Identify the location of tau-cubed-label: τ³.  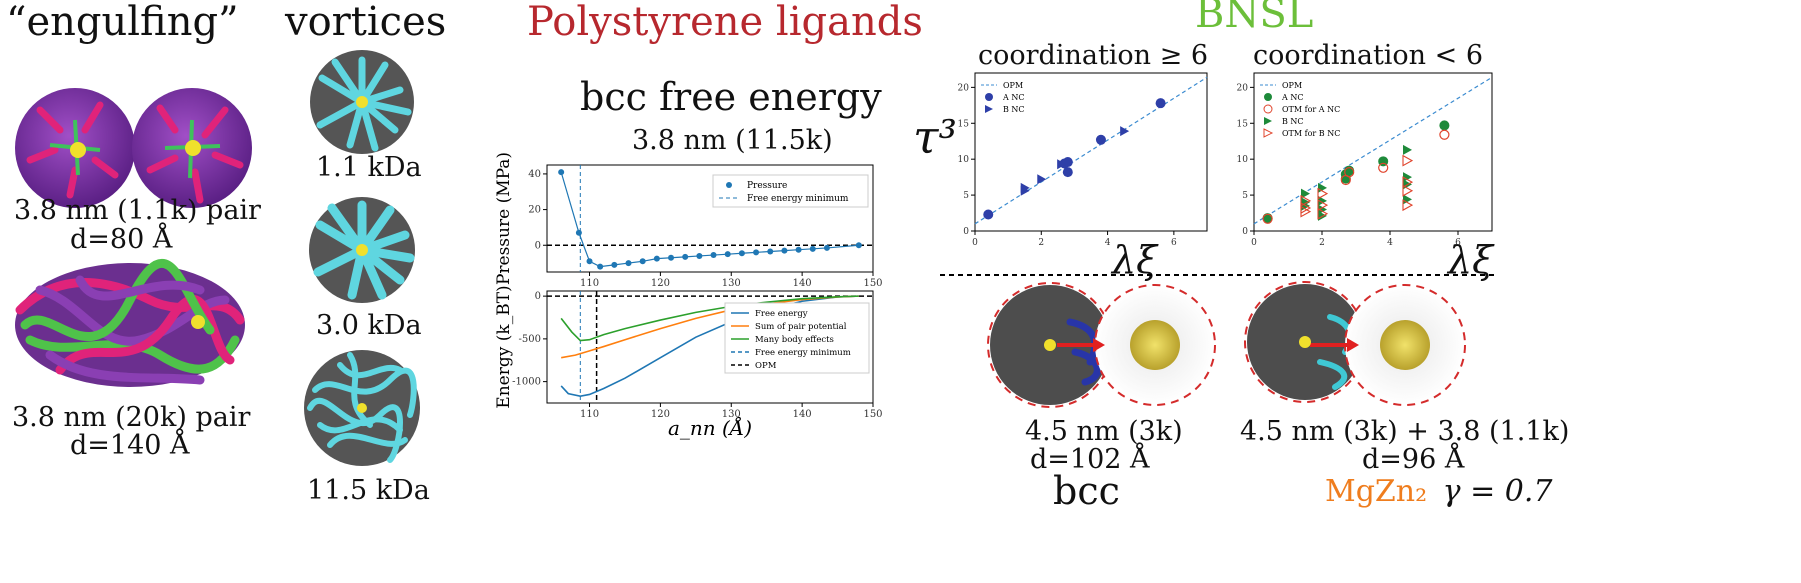
(935, 137).